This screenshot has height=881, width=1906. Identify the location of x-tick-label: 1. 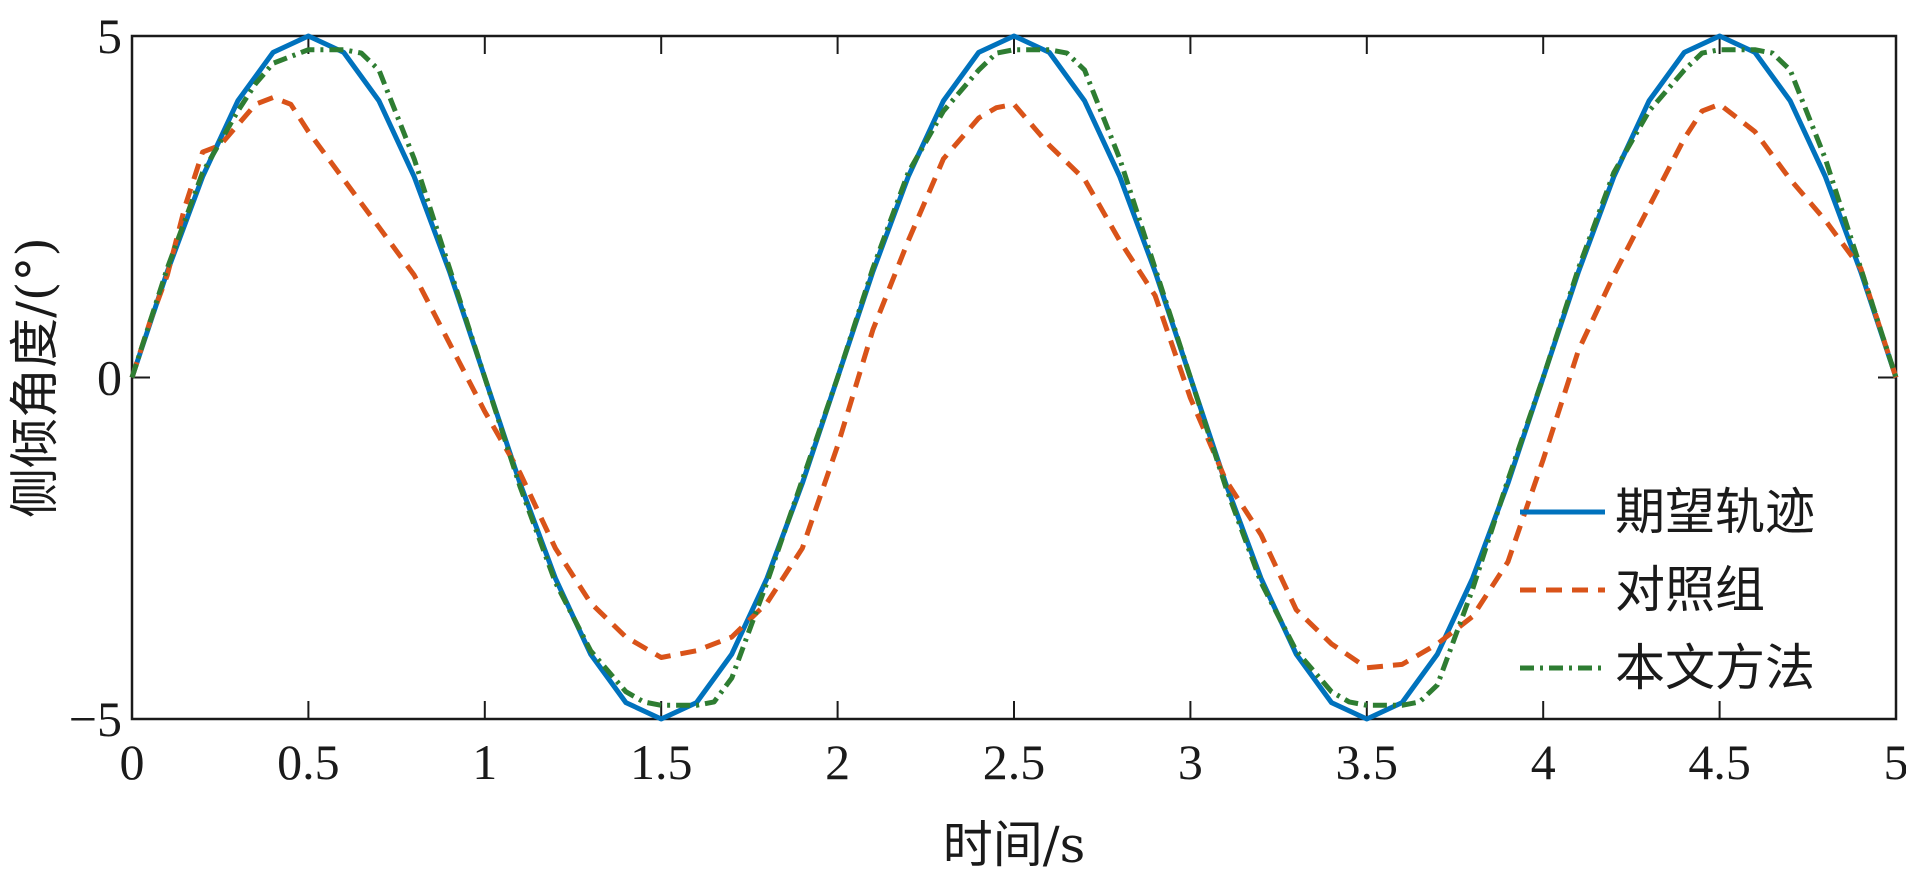
(484, 762).